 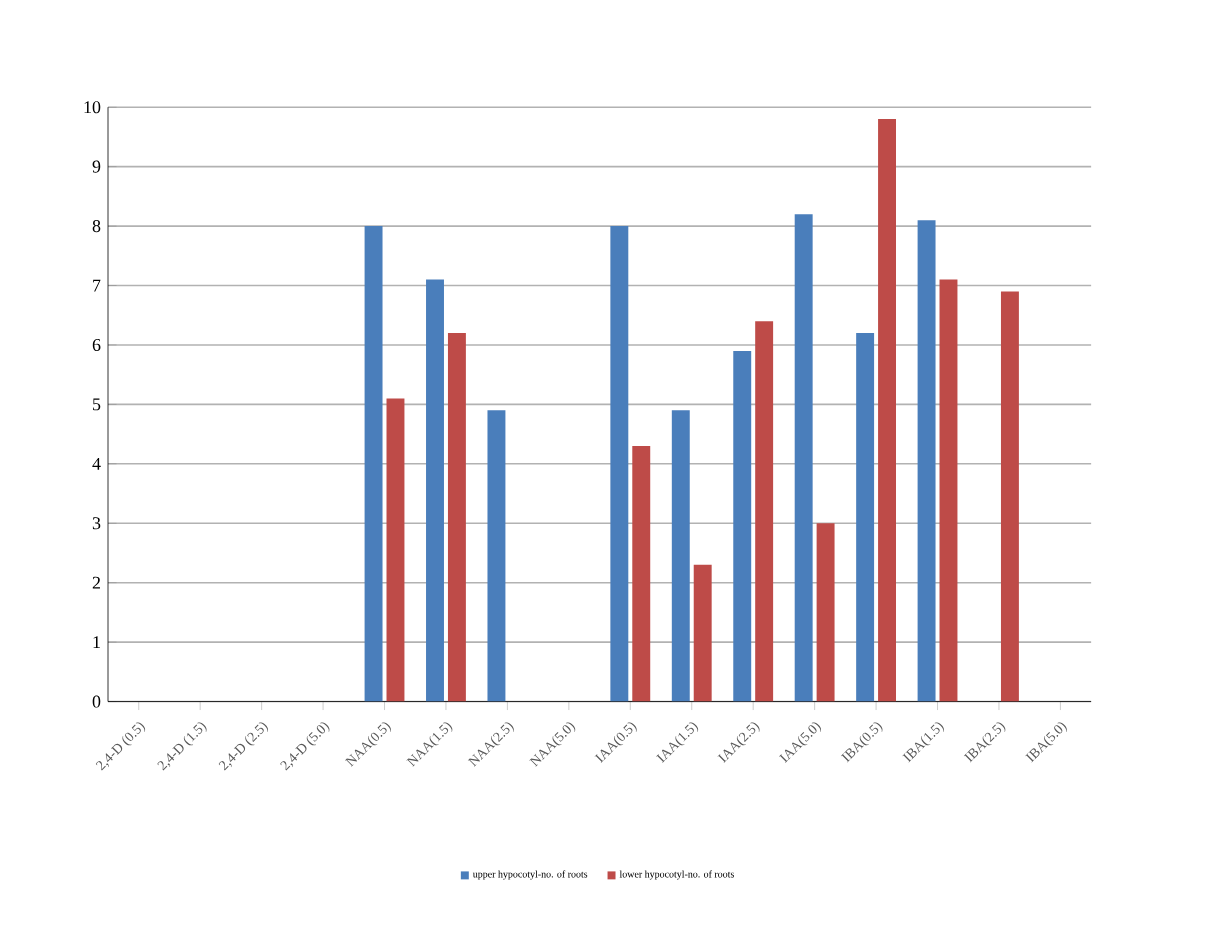 I want to click on y-tick-label: 9, so click(x=96, y=166).